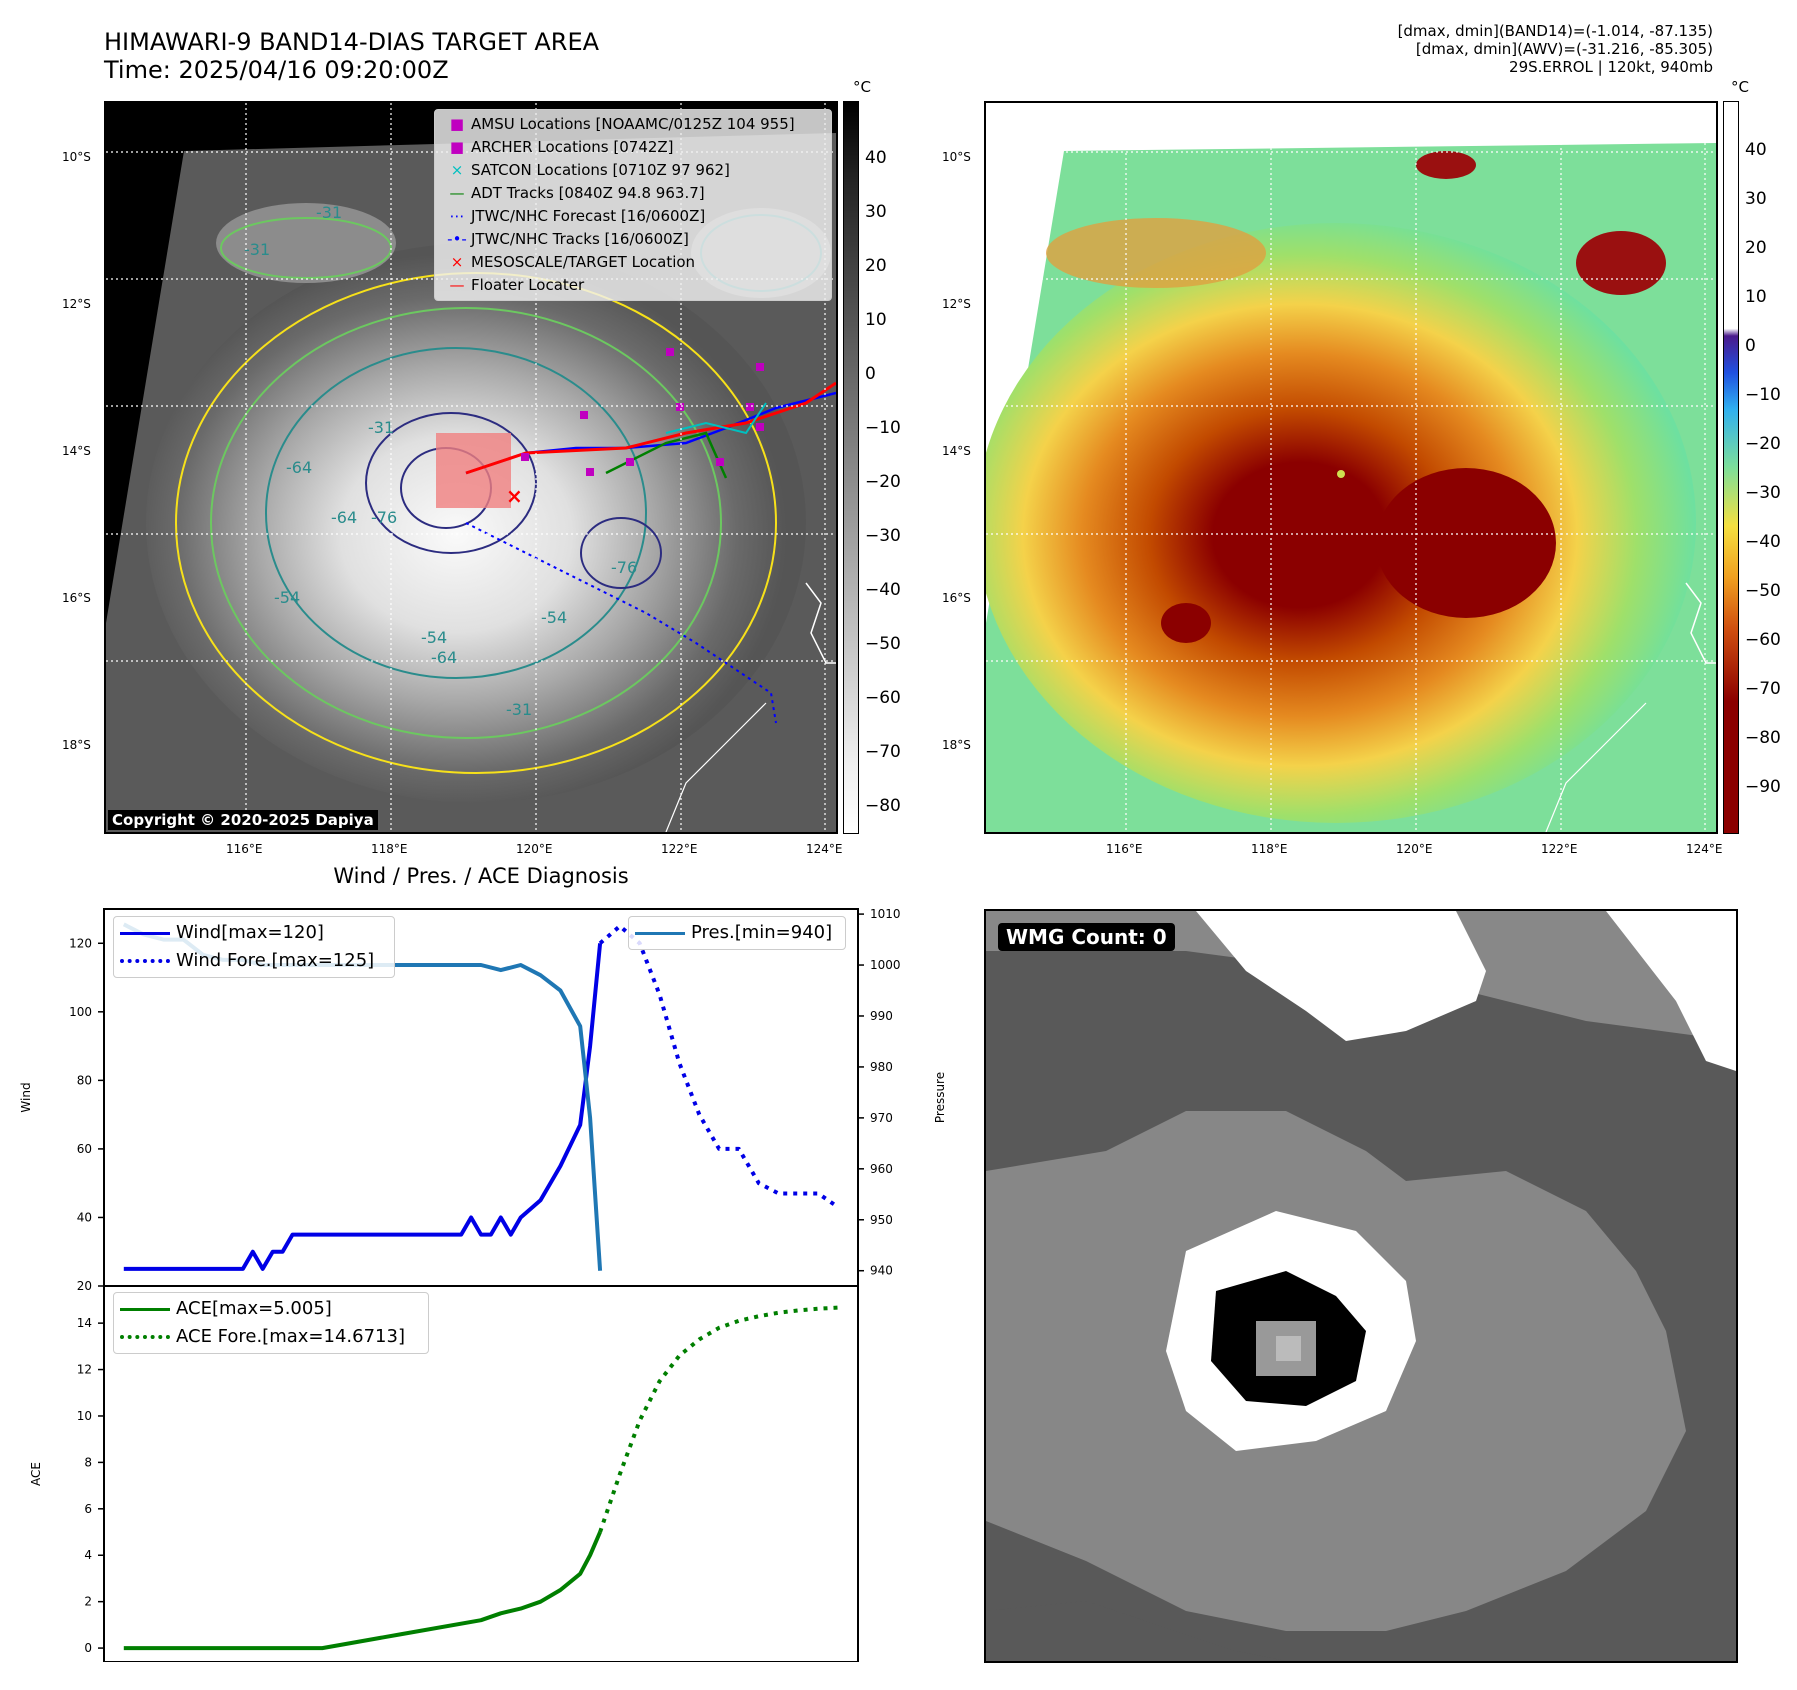 This screenshot has width=1797, height=1690. Describe the element at coordinates (883, 482) in the screenshot. I see `cbar-tick: −20` at that location.